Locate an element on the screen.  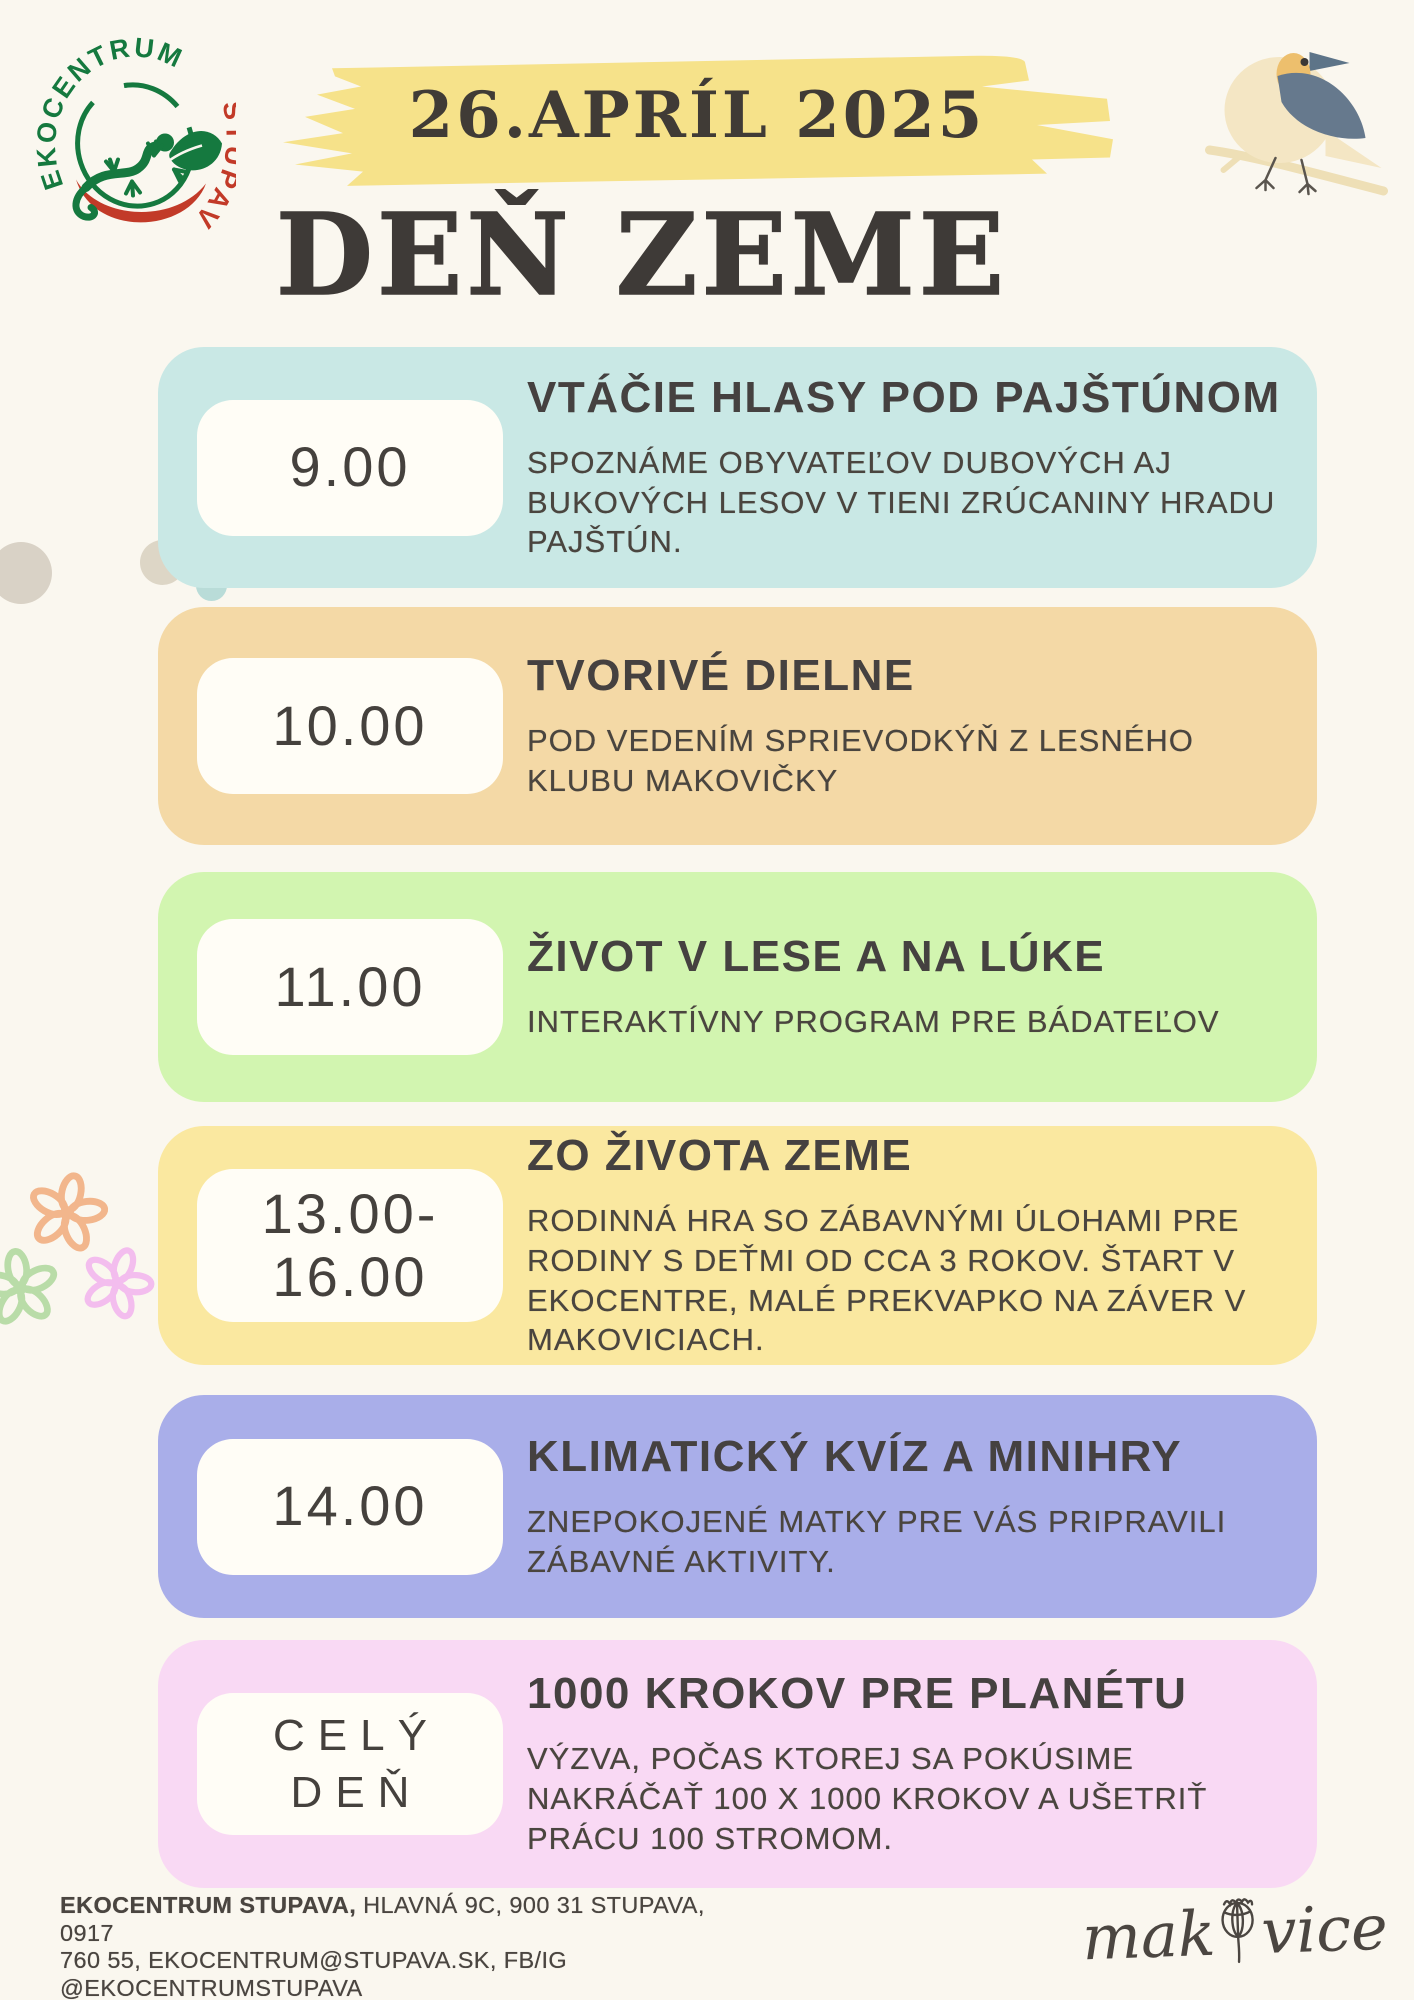
card-heading: VTÁČIE HLASY POD PAJŠTÚNOM is located at coordinates (904, 397).